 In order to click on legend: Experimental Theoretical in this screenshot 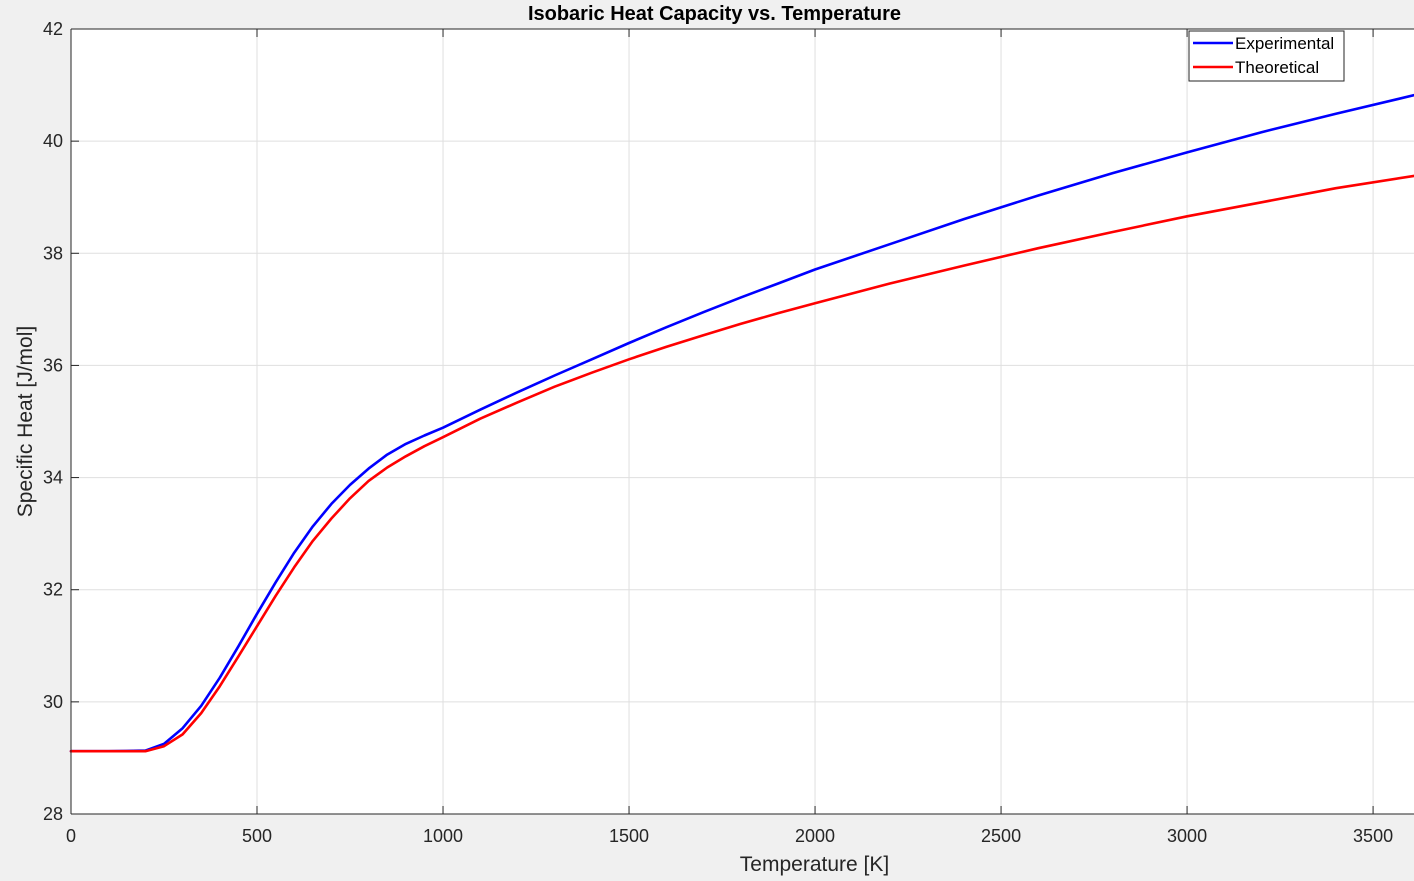, I will do `click(1266, 56)`.